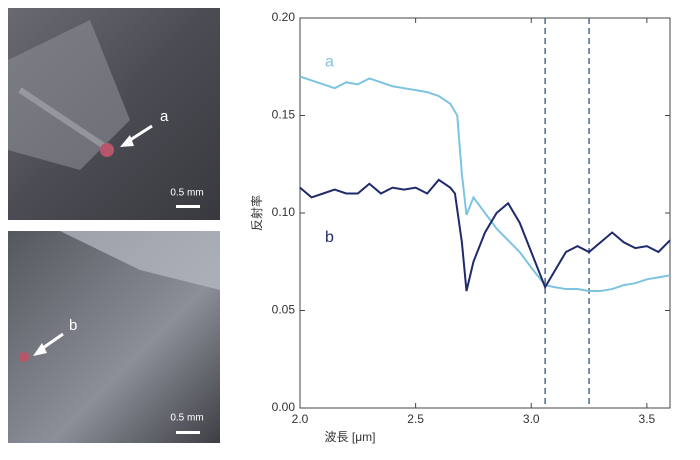 Image resolution: width=700 pixels, height=460 pixels. I want to click on x-tick-label: 3.0, so click(531, 419).